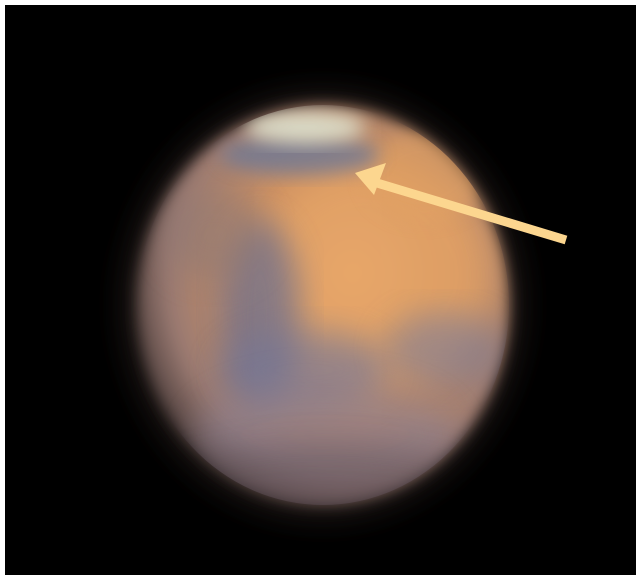  I want to click on annotation-arrow, so click(461, 204).